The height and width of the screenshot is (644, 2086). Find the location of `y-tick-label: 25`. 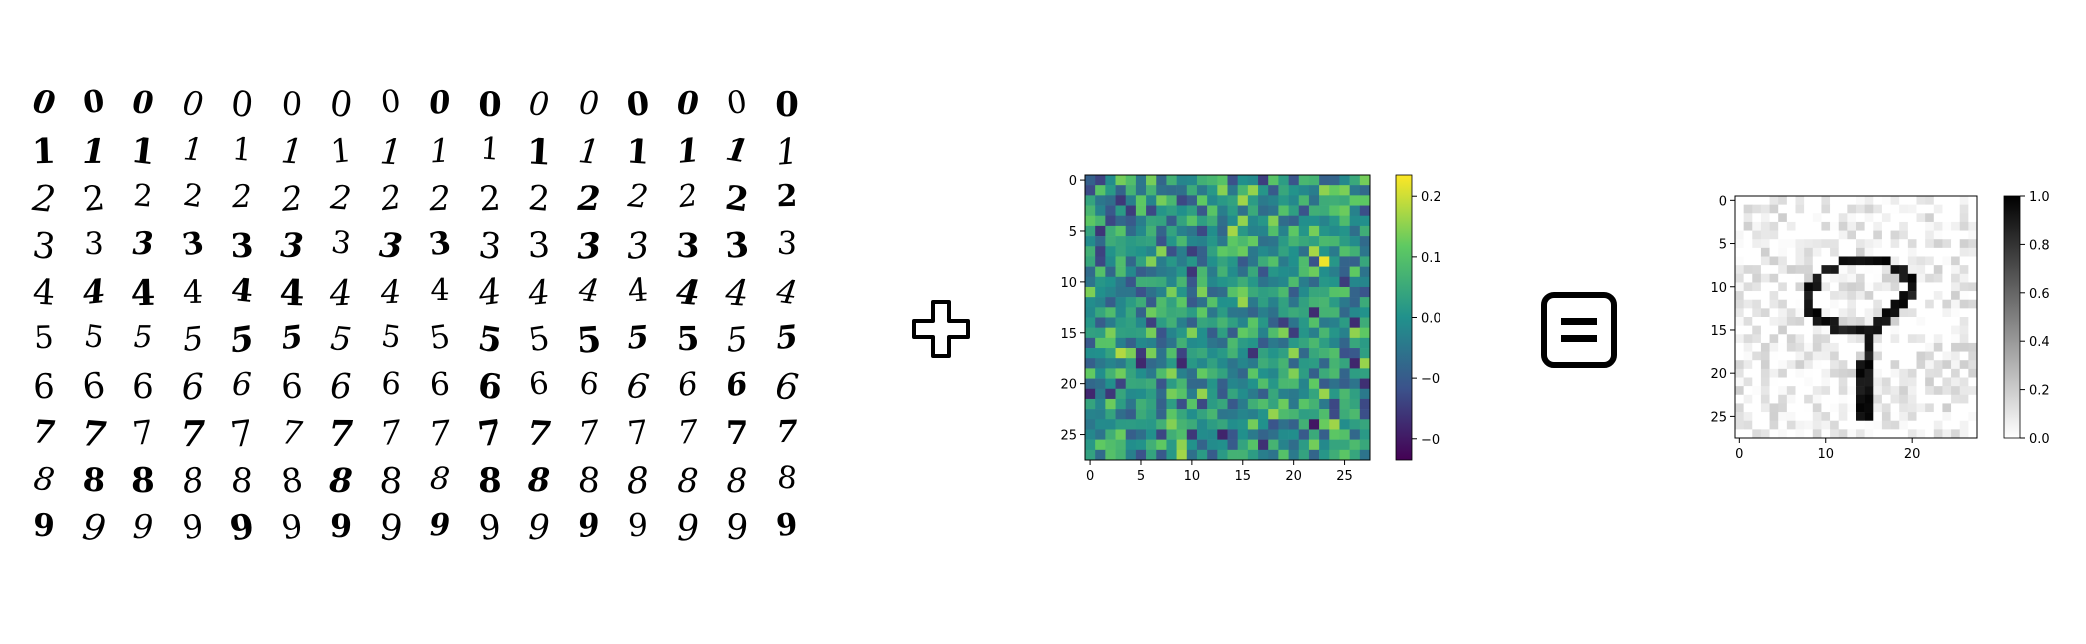

y-tick-label: 25 is located at coordinates (1068, 436).